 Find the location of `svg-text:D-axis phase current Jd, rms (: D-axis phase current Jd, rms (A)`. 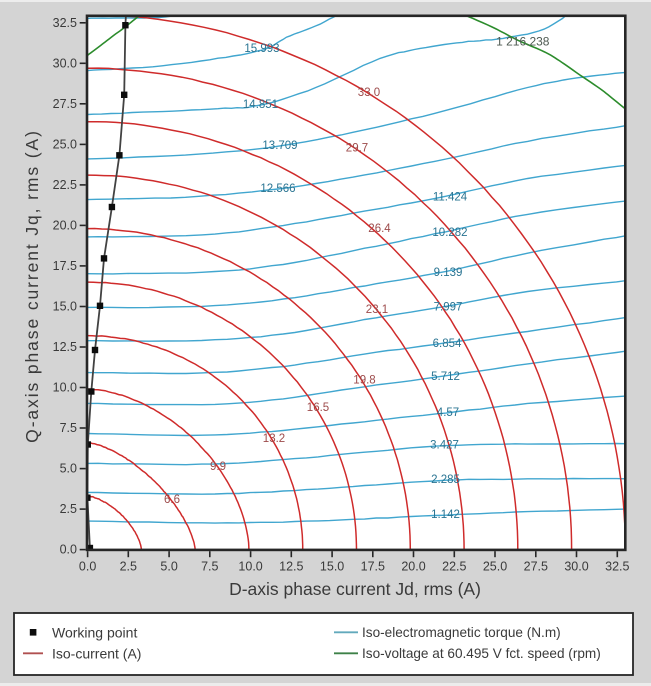

svg-text:D-axis phase current Jd, rms (: D-axis phase current Jd, rms (A) is located at coordinates (355, 589).